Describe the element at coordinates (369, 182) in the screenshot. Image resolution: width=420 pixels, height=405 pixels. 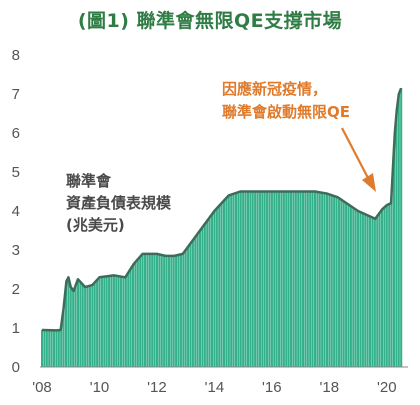
I see `annotation-arrowhead` at that location.